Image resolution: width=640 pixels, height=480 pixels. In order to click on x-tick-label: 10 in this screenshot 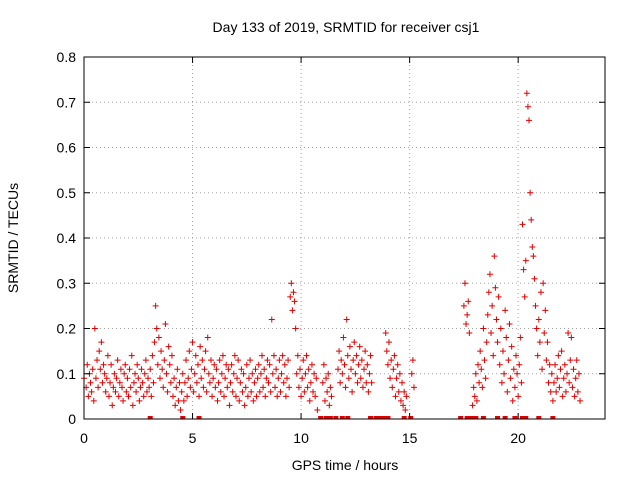, I will do `click(301, 438)`.